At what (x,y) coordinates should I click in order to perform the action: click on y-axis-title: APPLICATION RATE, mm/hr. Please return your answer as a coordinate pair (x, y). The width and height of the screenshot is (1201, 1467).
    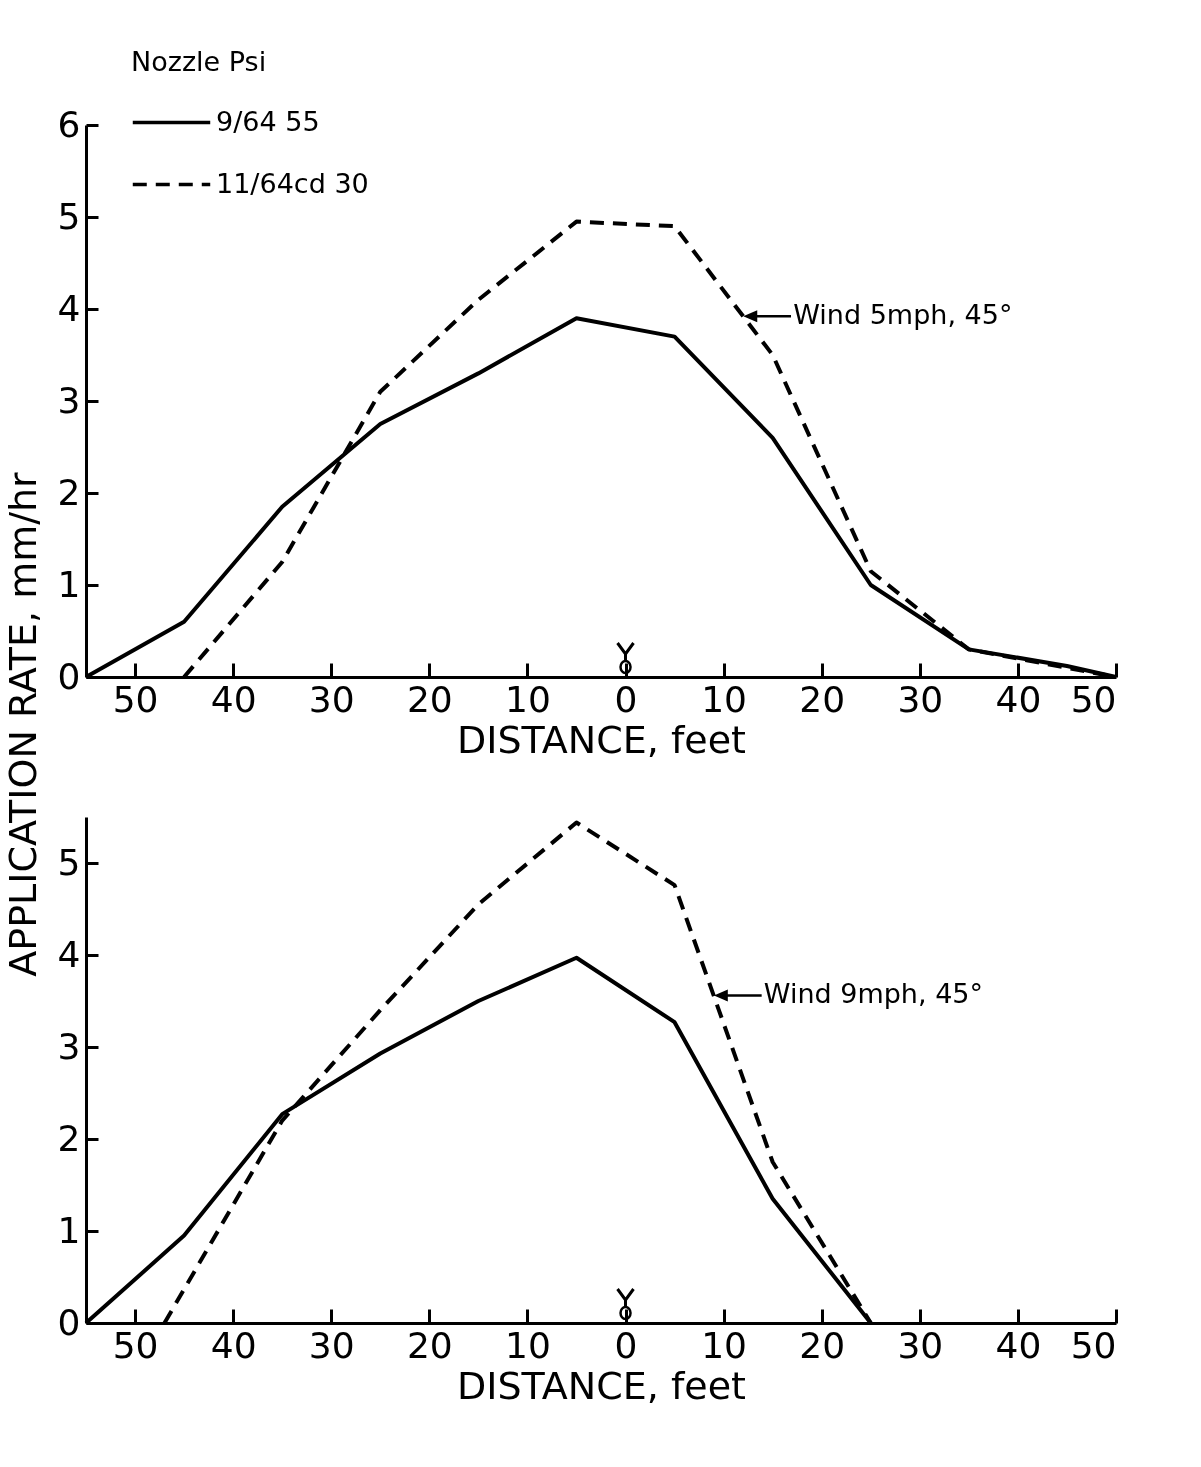
    Looking at the image, I should click on (22, 724).